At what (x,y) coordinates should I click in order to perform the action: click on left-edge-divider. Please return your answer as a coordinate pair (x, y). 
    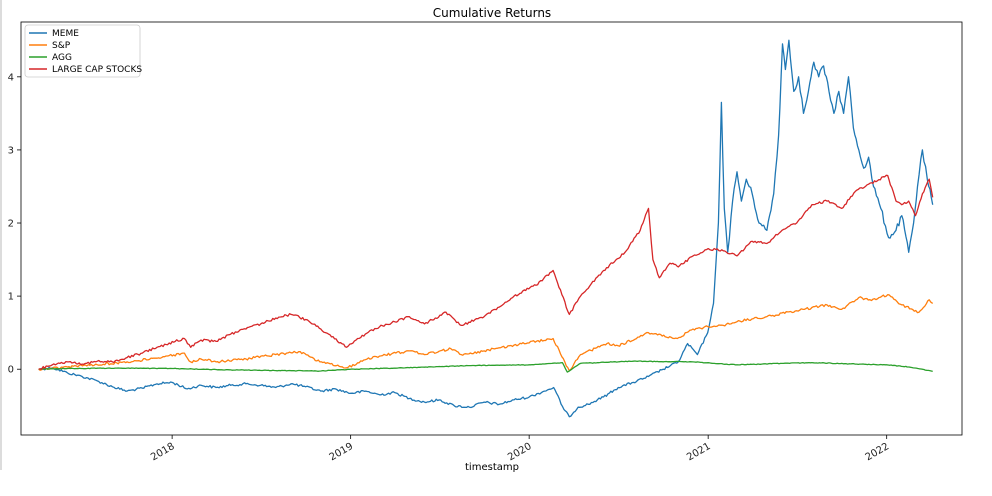
    Looking at the image, I should click on (1, 235).